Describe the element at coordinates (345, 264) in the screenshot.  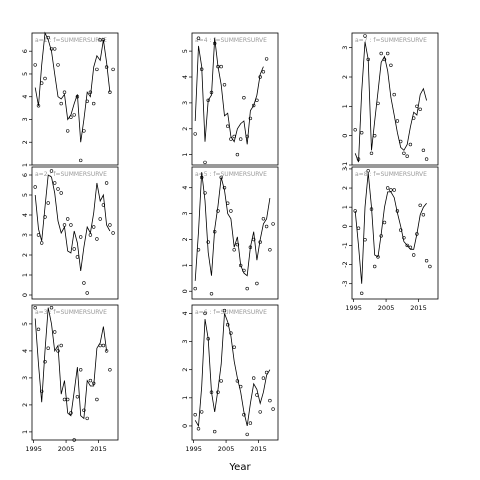
I see `y-tick-label: -2` at that location.